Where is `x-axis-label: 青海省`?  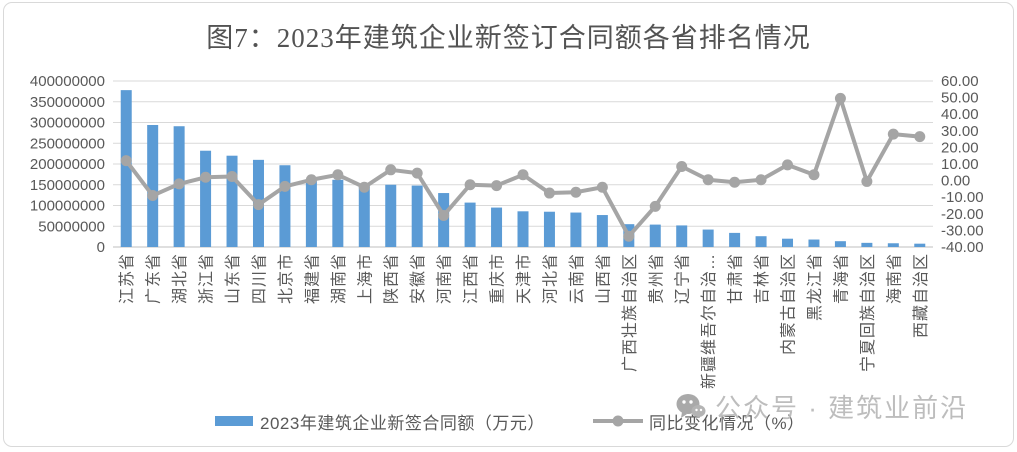 x-axis-label: 青海省 is located at coordinates (841, 278).